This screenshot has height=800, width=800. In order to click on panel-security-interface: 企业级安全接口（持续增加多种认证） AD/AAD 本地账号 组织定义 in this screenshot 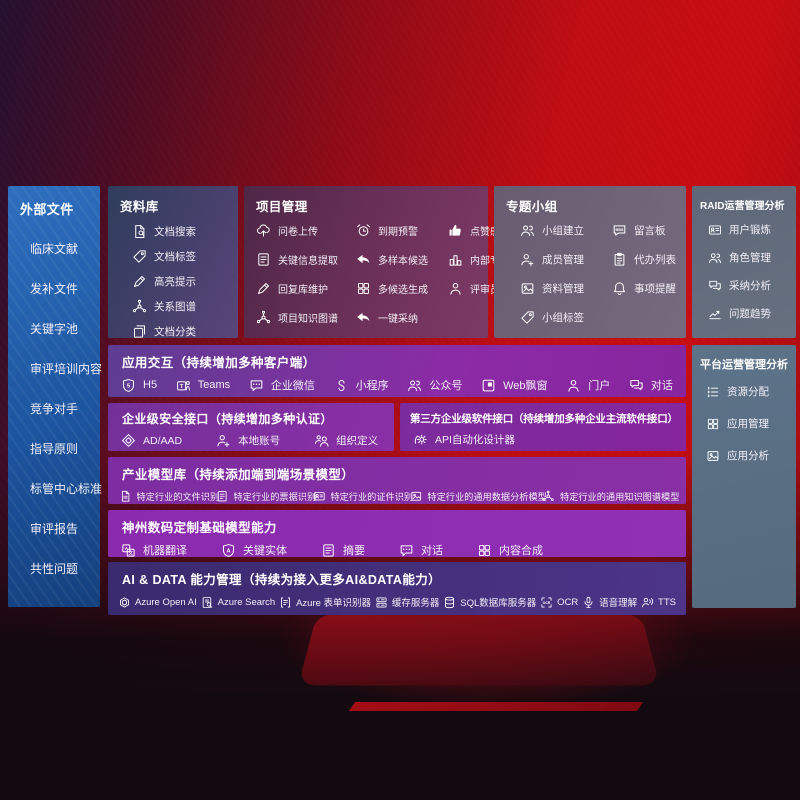, I will do `click(251, 427)`.